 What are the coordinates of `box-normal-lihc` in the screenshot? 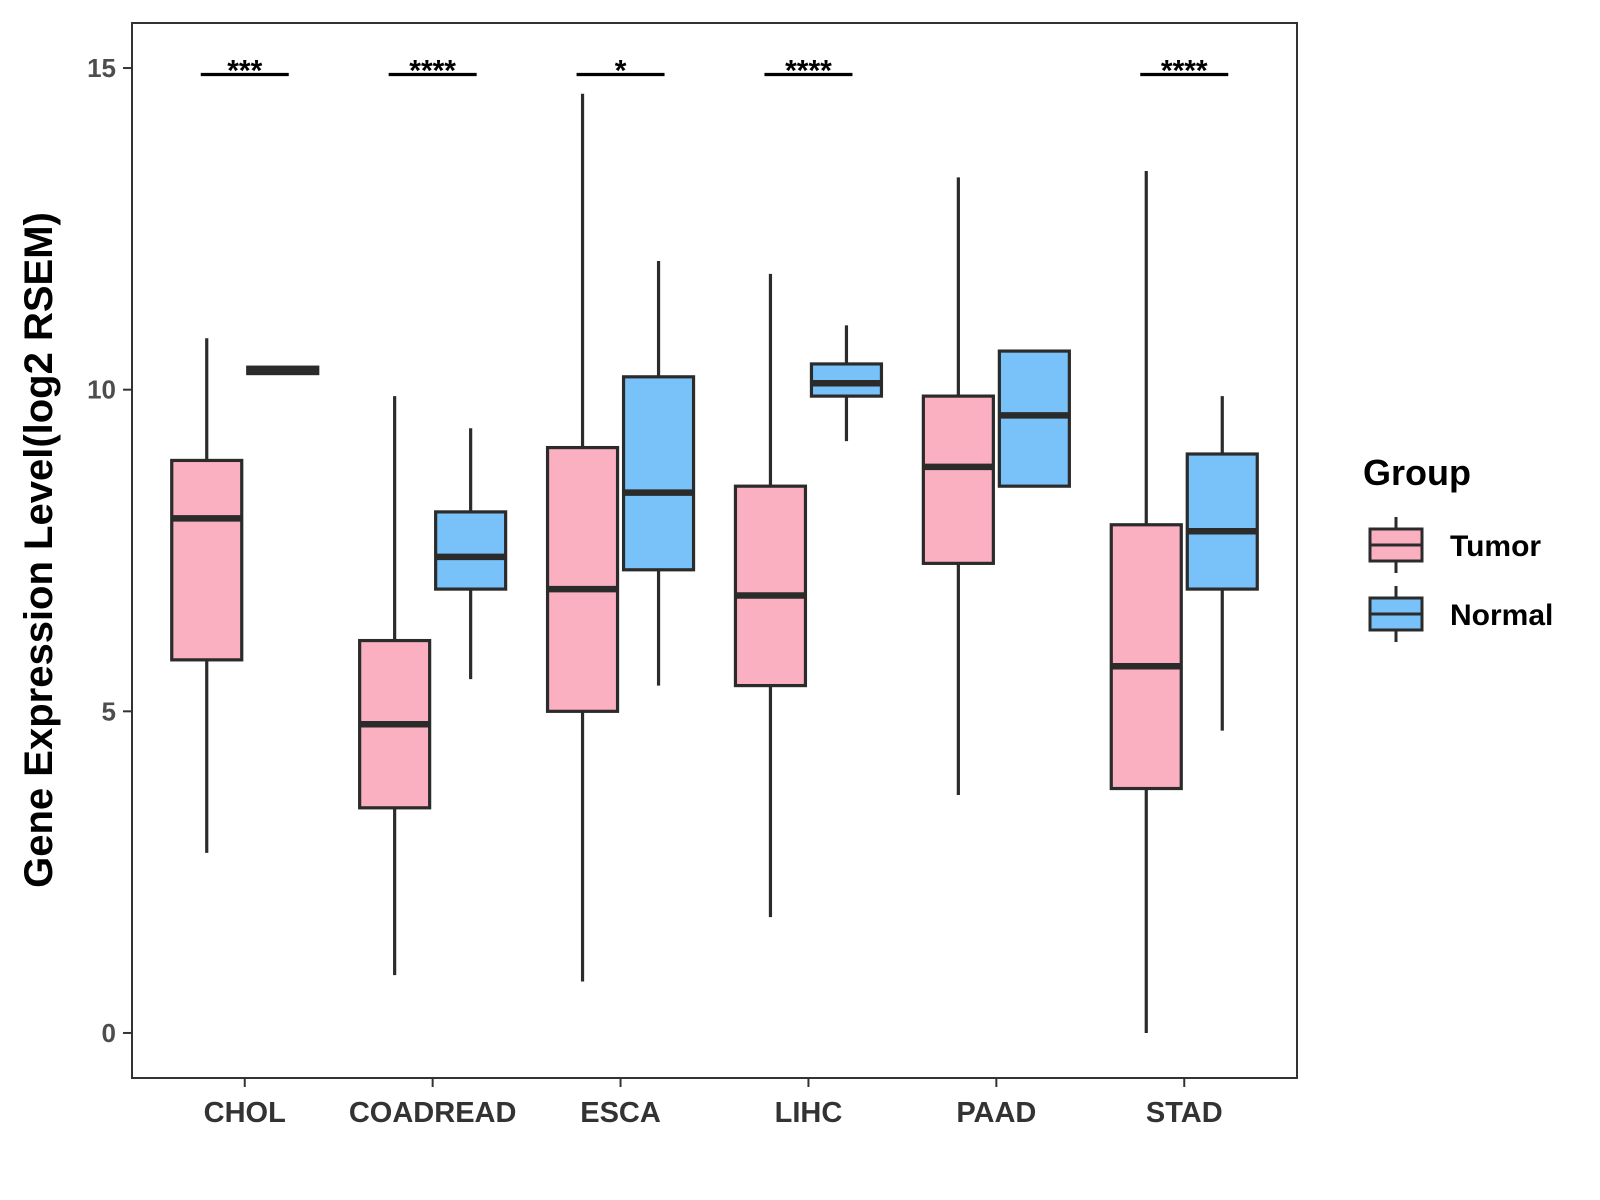 It's located at (846, 383).